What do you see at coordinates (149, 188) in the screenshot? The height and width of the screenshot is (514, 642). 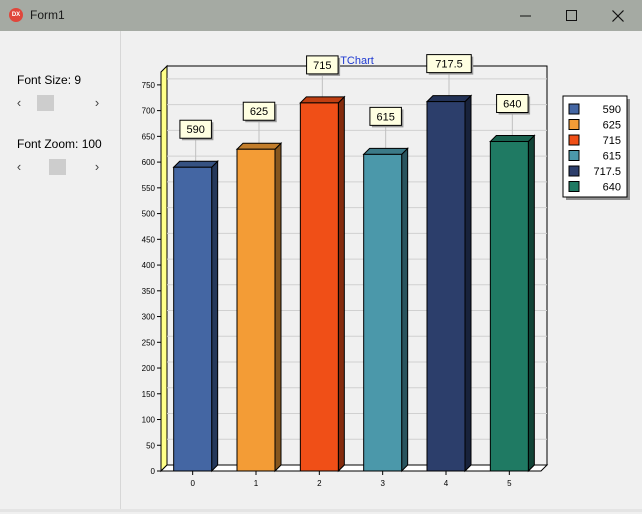 I see `y-tick-label: 550` at bounding box center [149, 188].